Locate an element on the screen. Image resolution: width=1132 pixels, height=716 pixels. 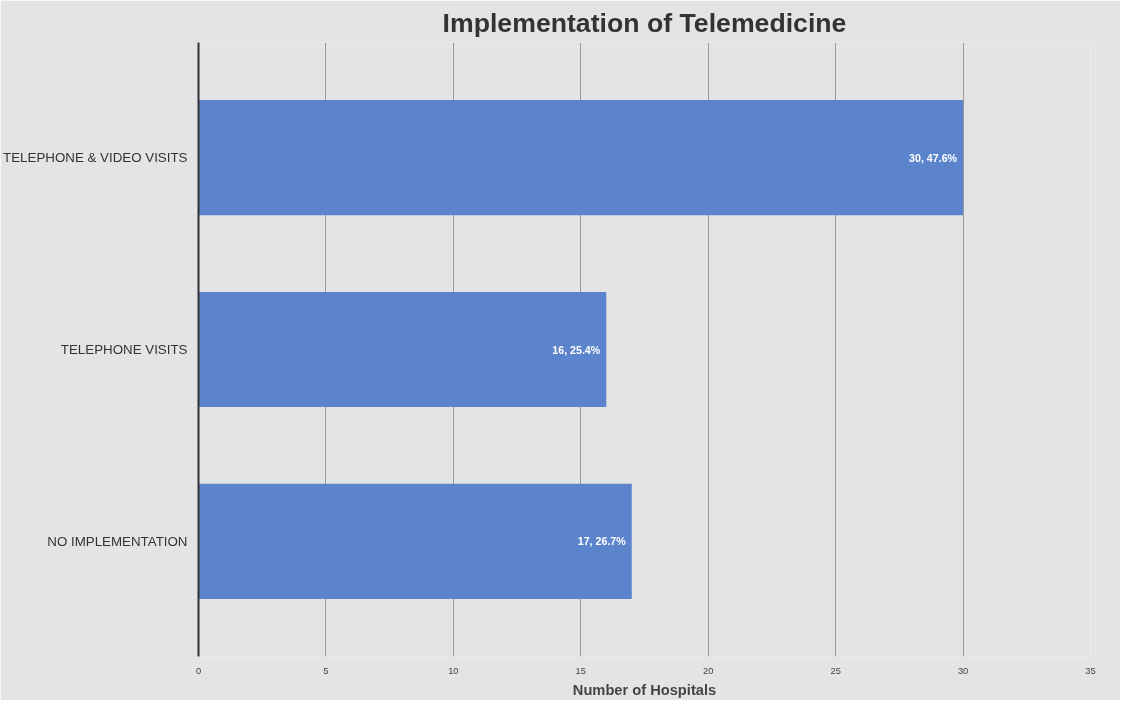
x-tick-label: 20 is located at coordinates (708, 670).